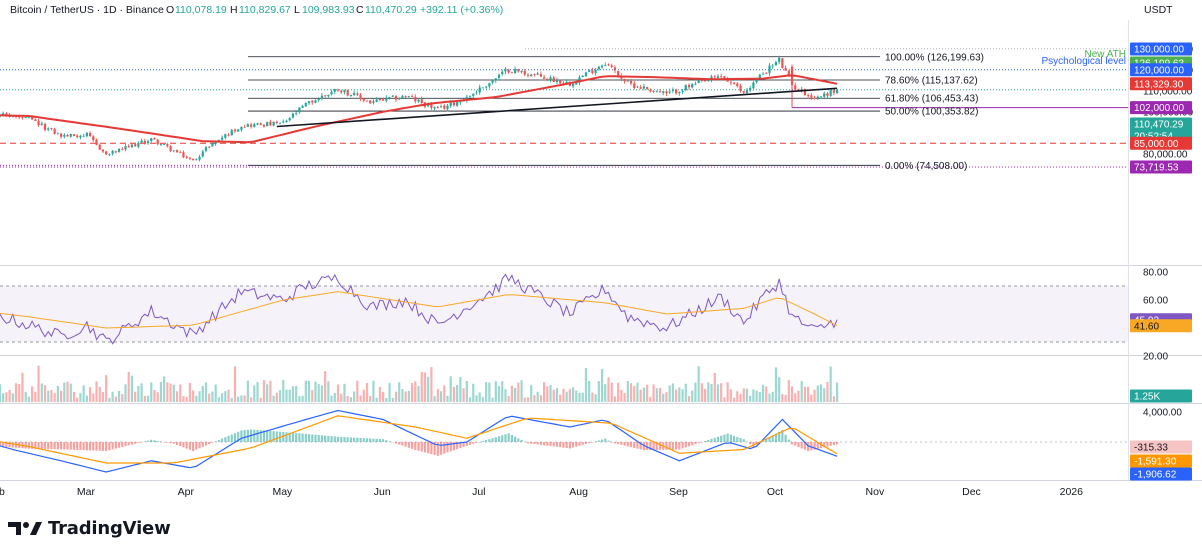 The width and height of the screenshot is (1202, 548). I want to click on rsi-line, so click(419, 309).